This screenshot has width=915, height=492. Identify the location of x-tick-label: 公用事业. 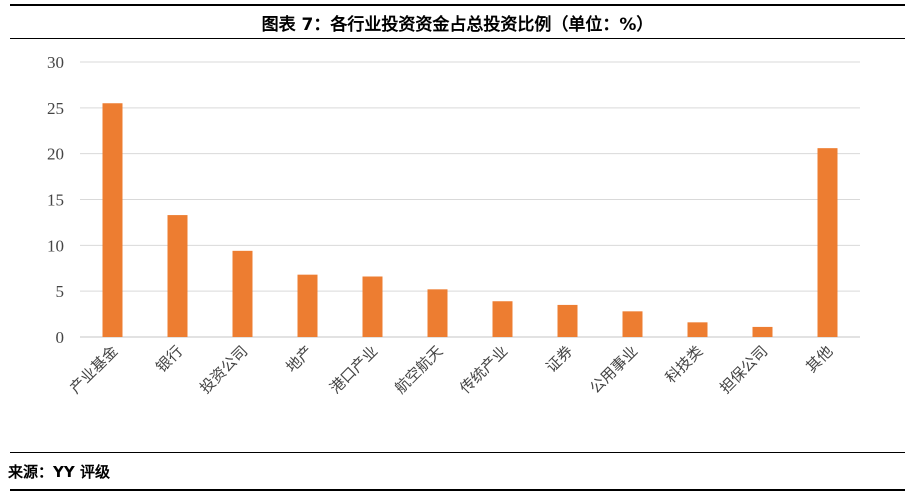
(613, 369).